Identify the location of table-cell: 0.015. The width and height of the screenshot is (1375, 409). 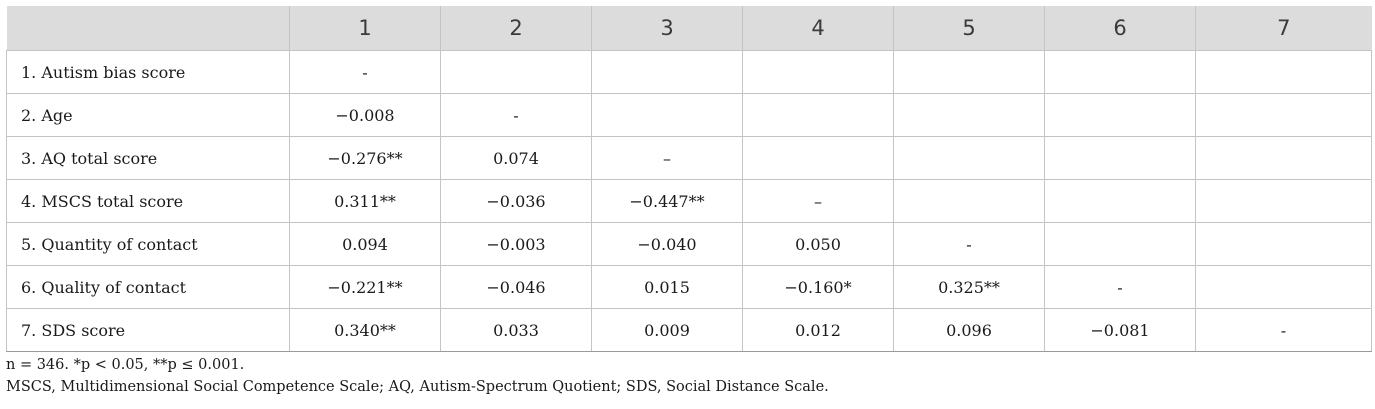
(667, 287).